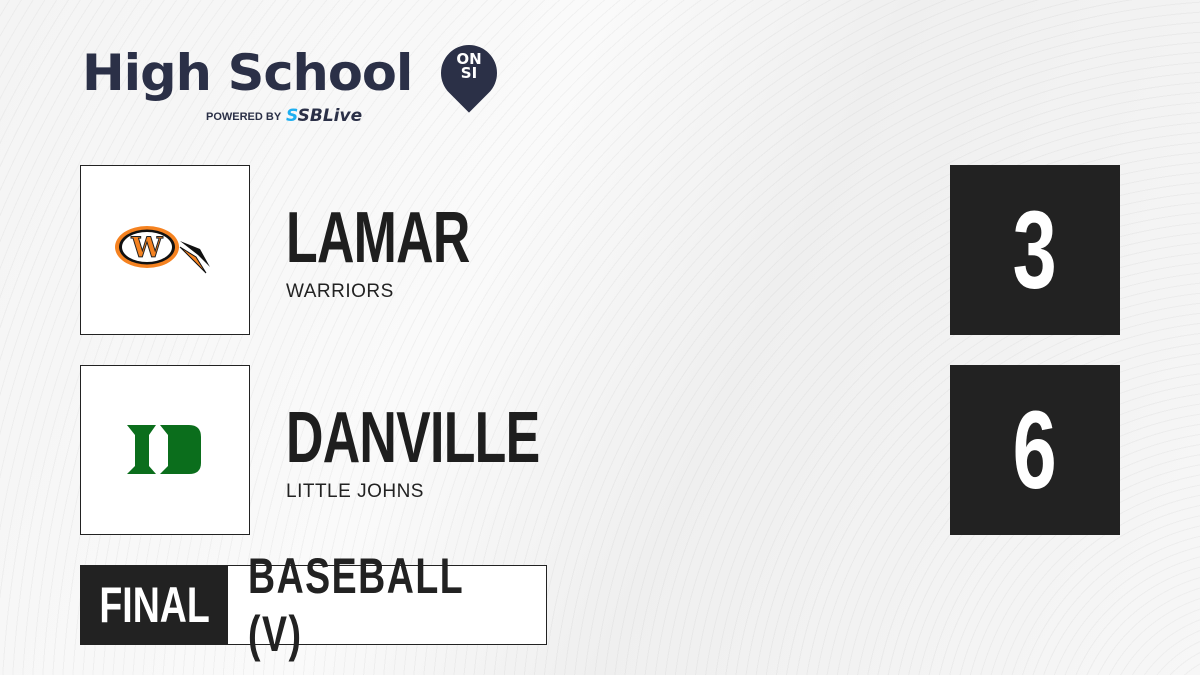  I want to click on team-score: 3, so click(1035, 250).